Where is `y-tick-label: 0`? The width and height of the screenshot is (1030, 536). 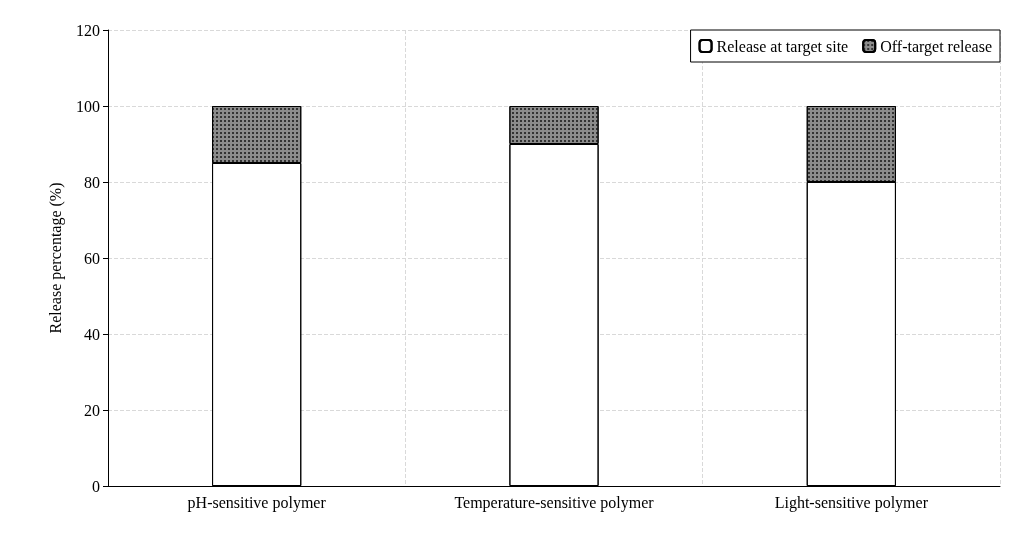 y-tick-label: 0 is located at coordinates (96, 486).